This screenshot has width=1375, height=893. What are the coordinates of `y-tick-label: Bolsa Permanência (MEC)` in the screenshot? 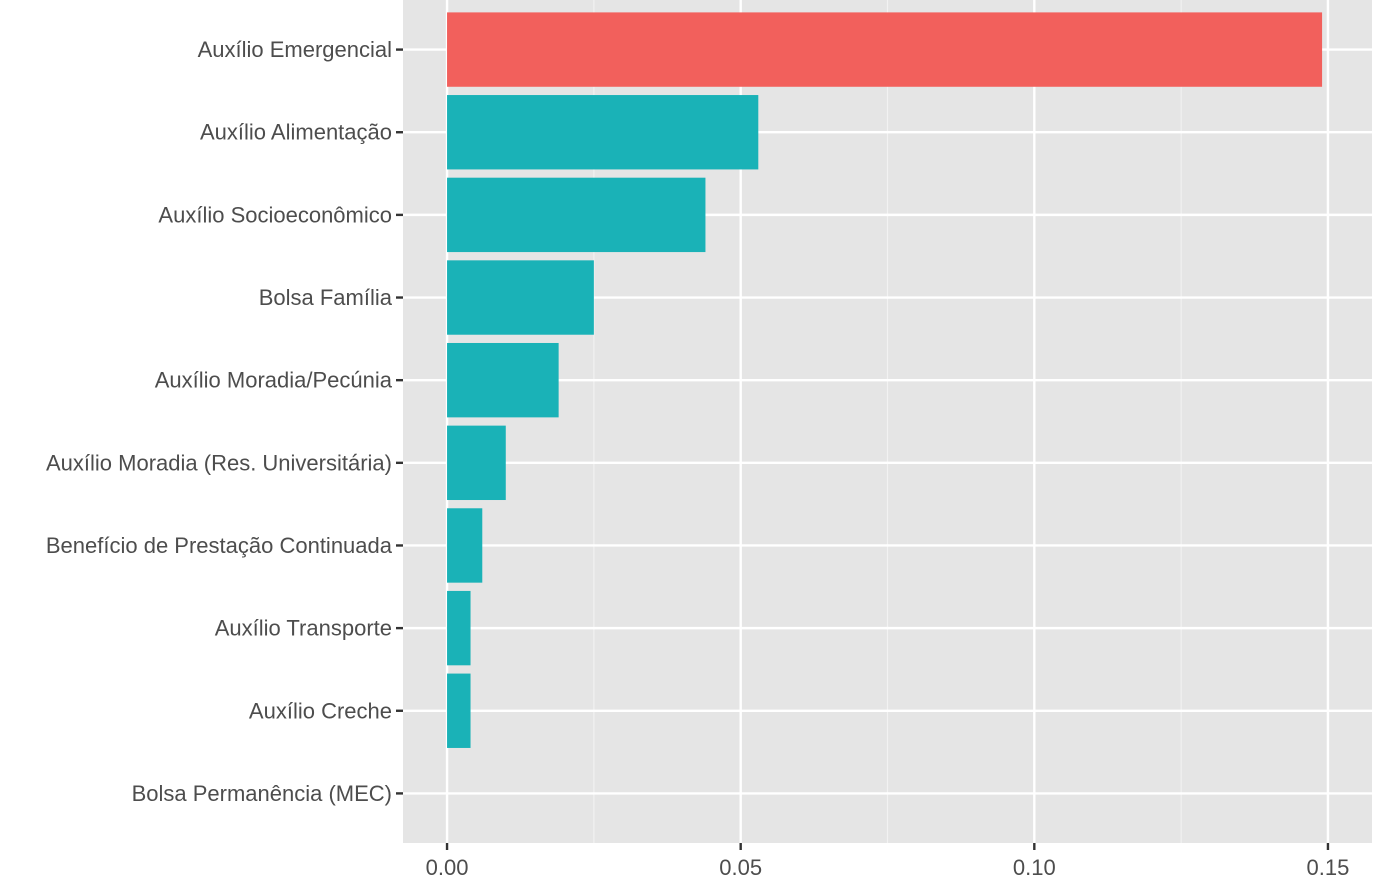 It's located at (262, 793).